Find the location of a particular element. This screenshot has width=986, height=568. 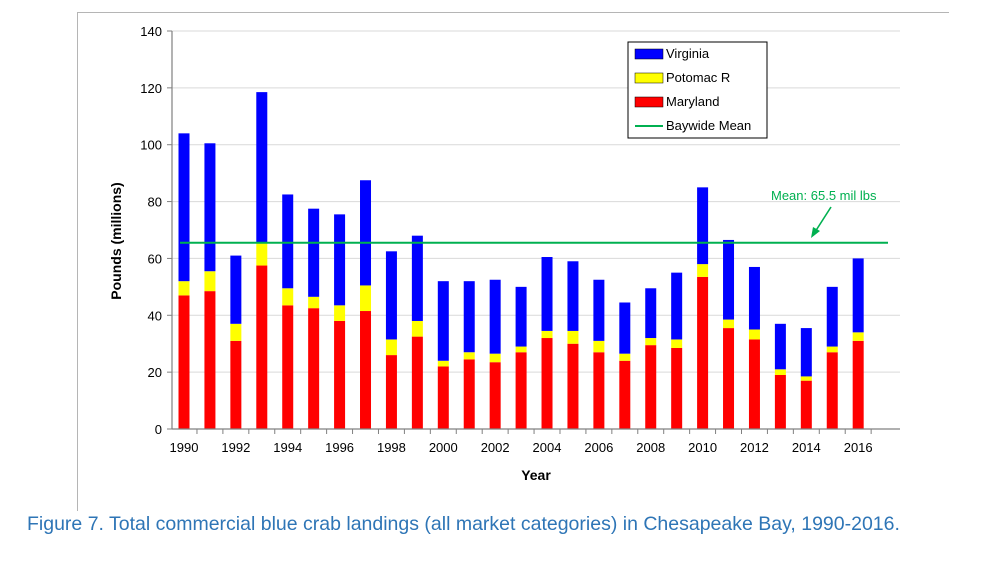

y-axis-label: Pounds (millions) is located at coordinates (116, 240).